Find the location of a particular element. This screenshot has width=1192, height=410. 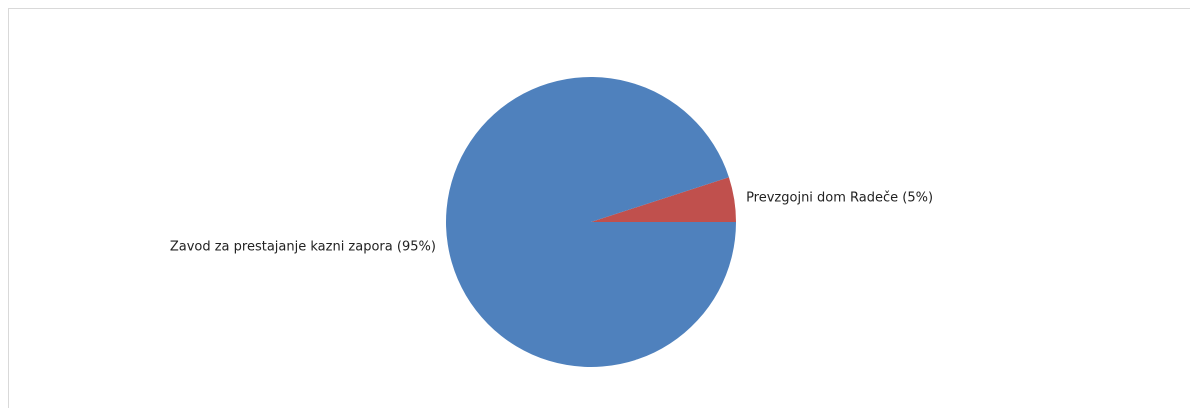

pie-slice-label: Prevzgojni dom Radeče (5%) is located at coordinates (839, 197).